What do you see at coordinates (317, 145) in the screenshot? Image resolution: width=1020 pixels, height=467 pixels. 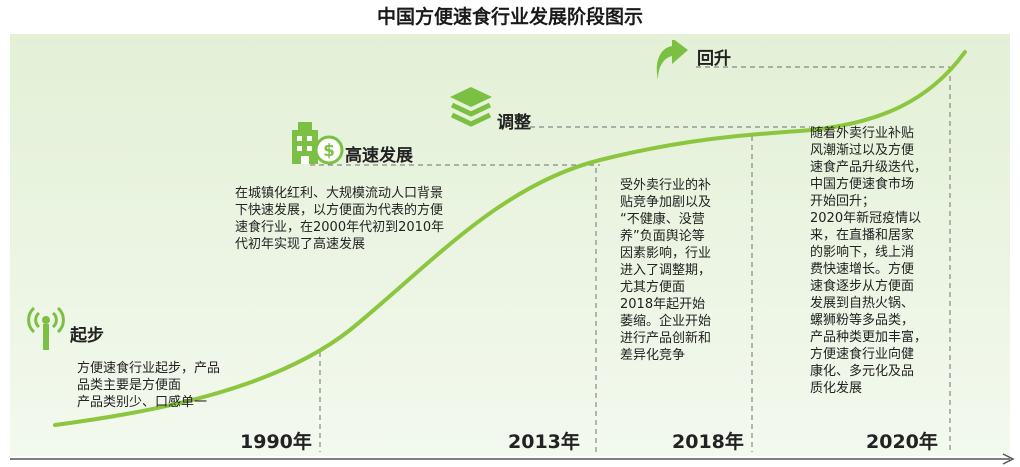 I see `money-building-icon: $` at bounding box center [317, 145].